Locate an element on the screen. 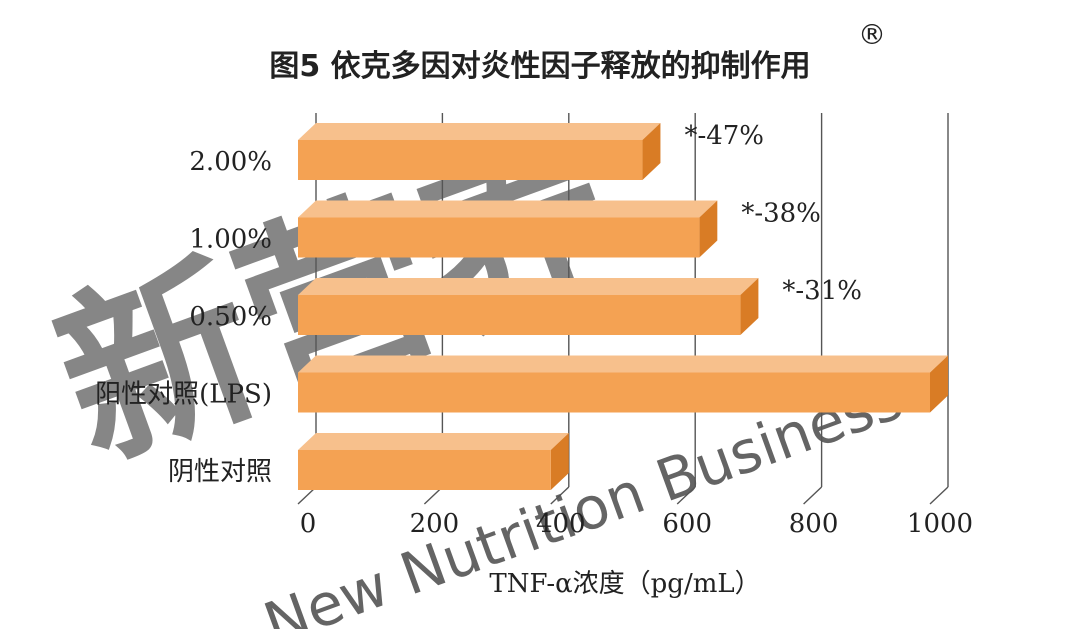 This screenshot has width=1080, height=634. category-label-0: 2.00% is located at coordinates (230, 162).